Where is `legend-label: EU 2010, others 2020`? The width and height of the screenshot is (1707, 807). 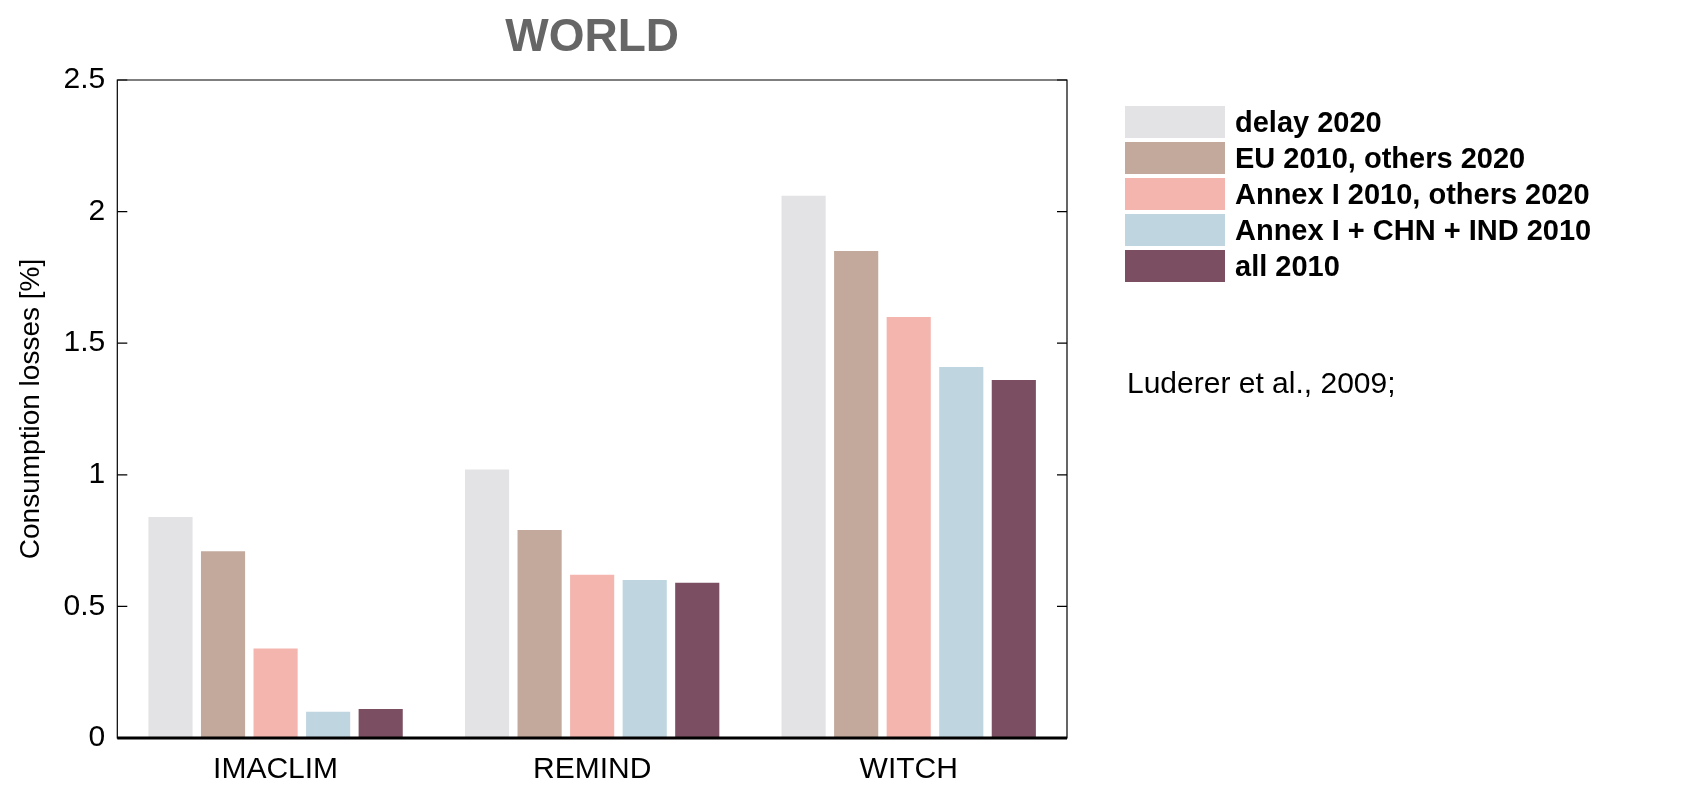 legend-label: EU 2010, others 2020 is located at coordinates (1380, 158).